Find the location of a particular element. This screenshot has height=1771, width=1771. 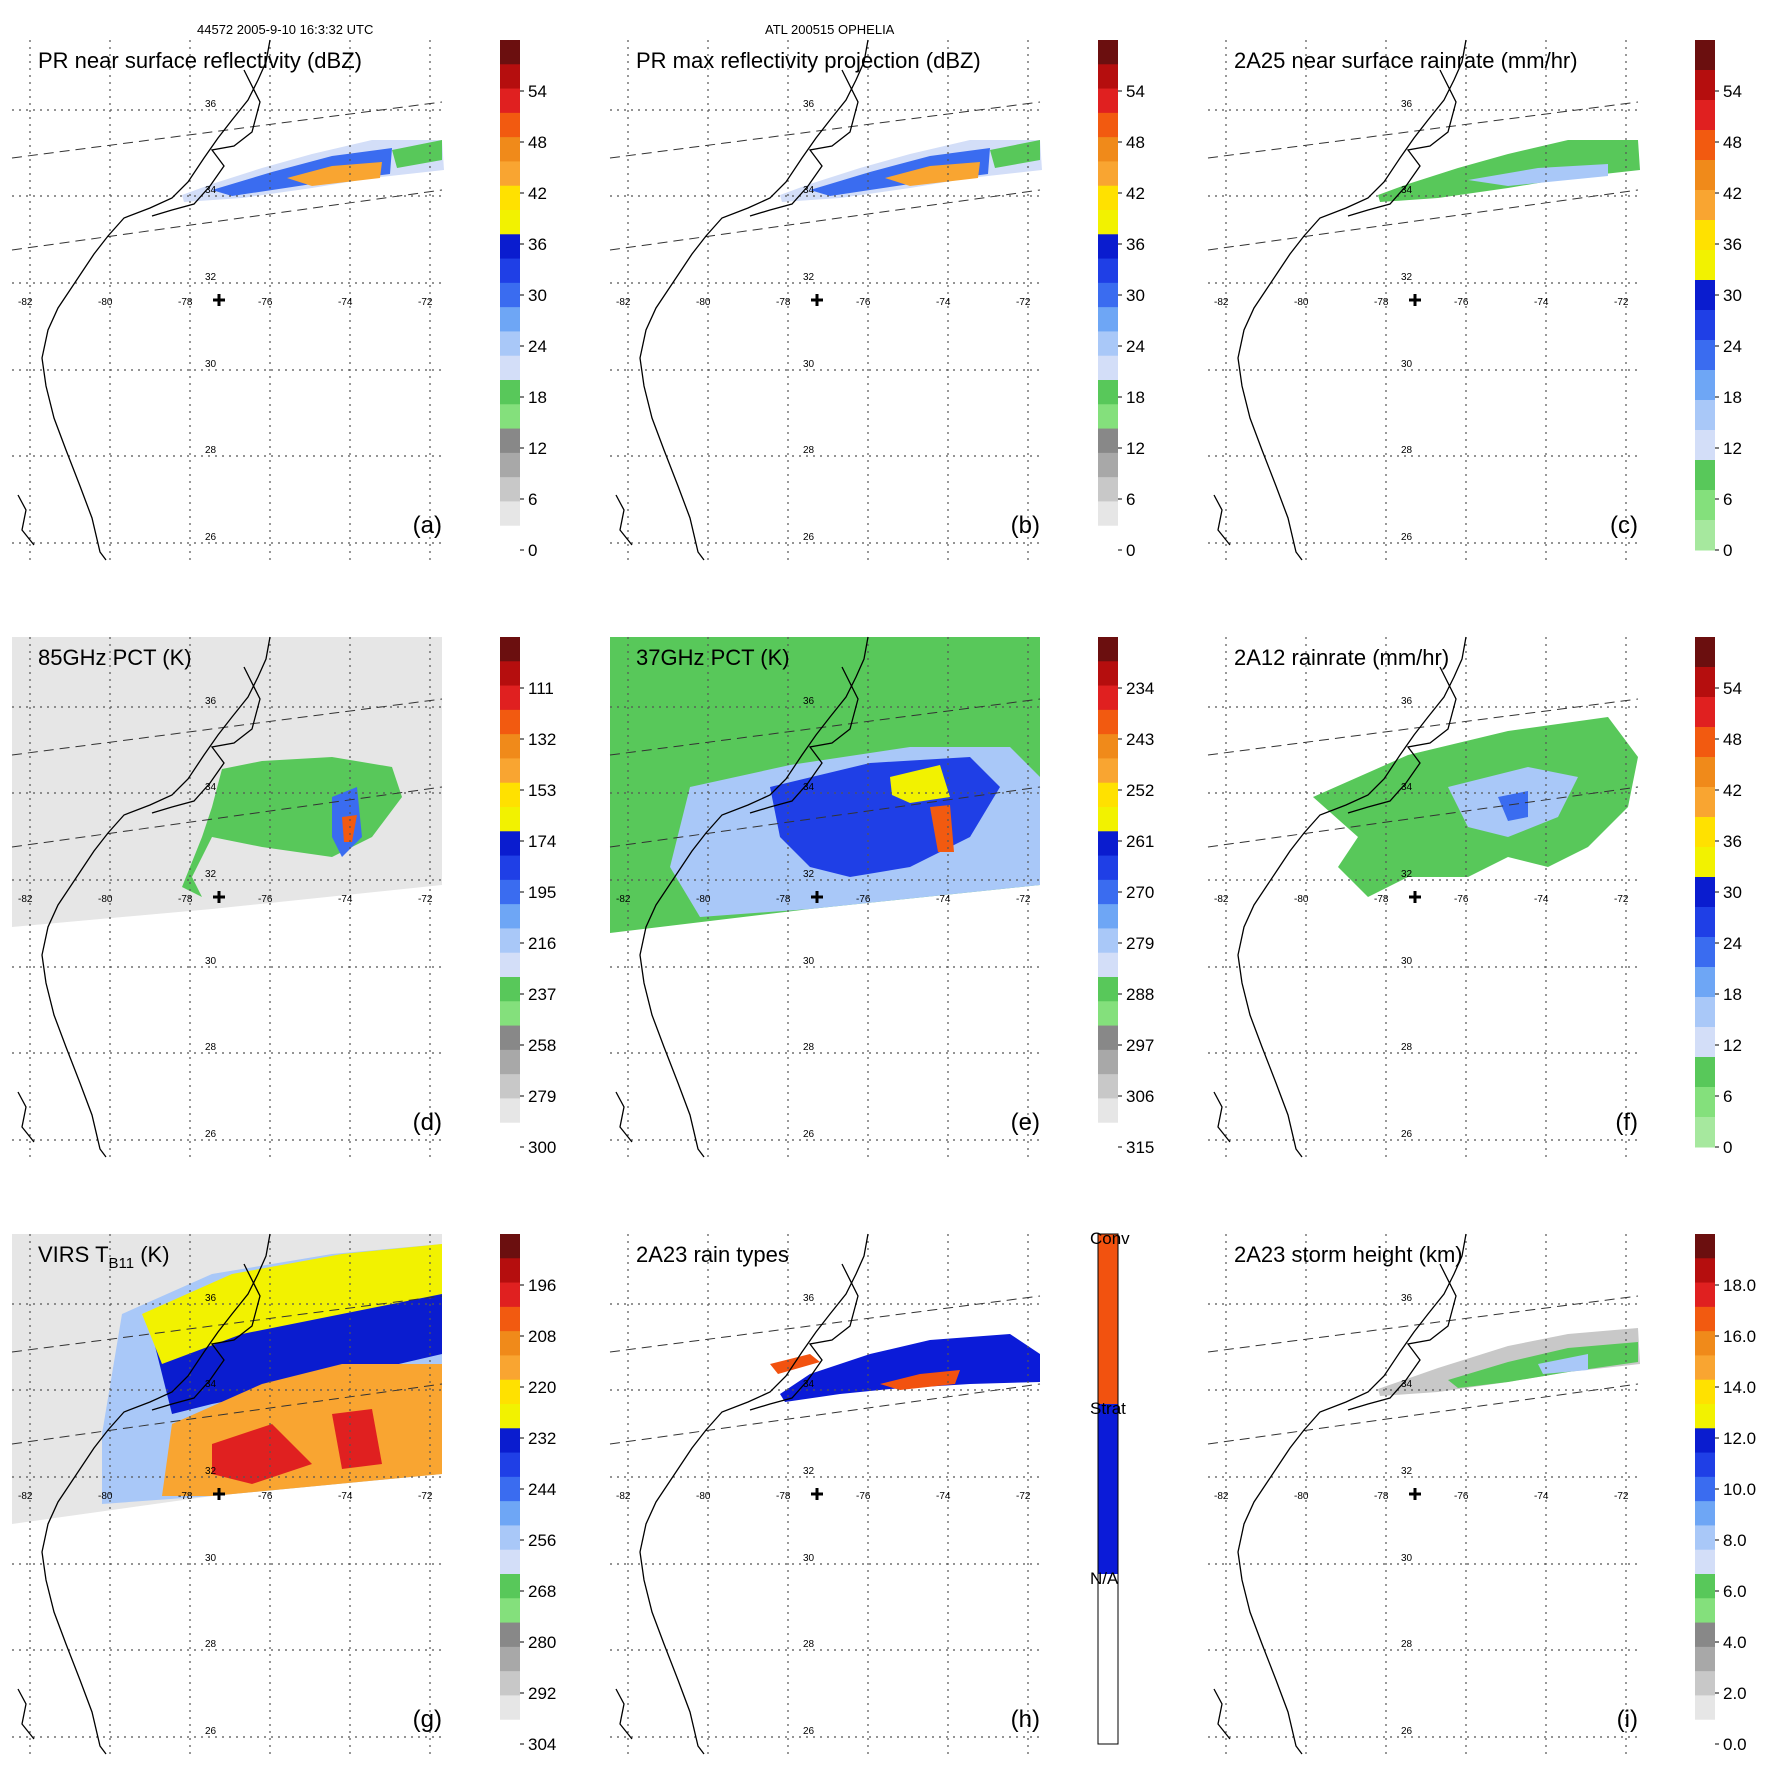

colorbar-tick: 306 is located at coordinates (1140, 1096).